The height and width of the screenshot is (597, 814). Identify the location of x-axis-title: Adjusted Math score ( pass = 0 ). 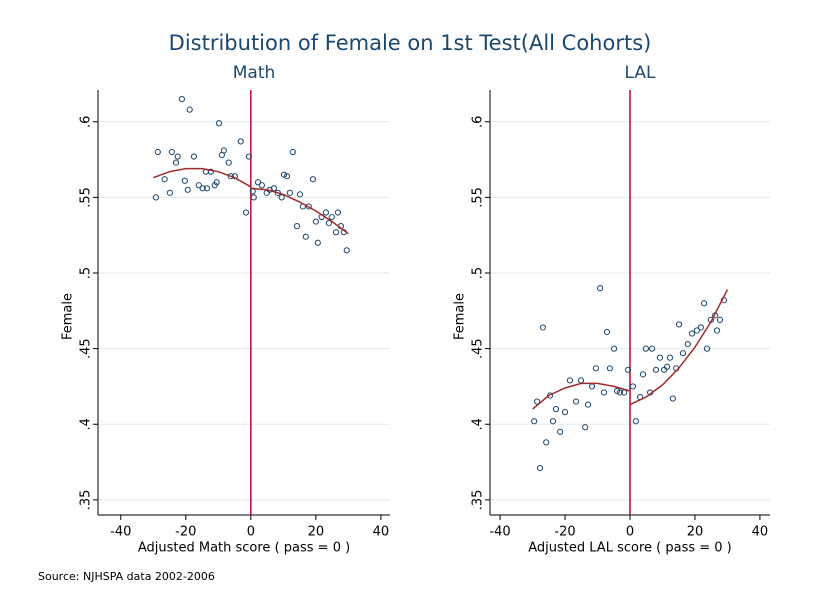
(244, 548).